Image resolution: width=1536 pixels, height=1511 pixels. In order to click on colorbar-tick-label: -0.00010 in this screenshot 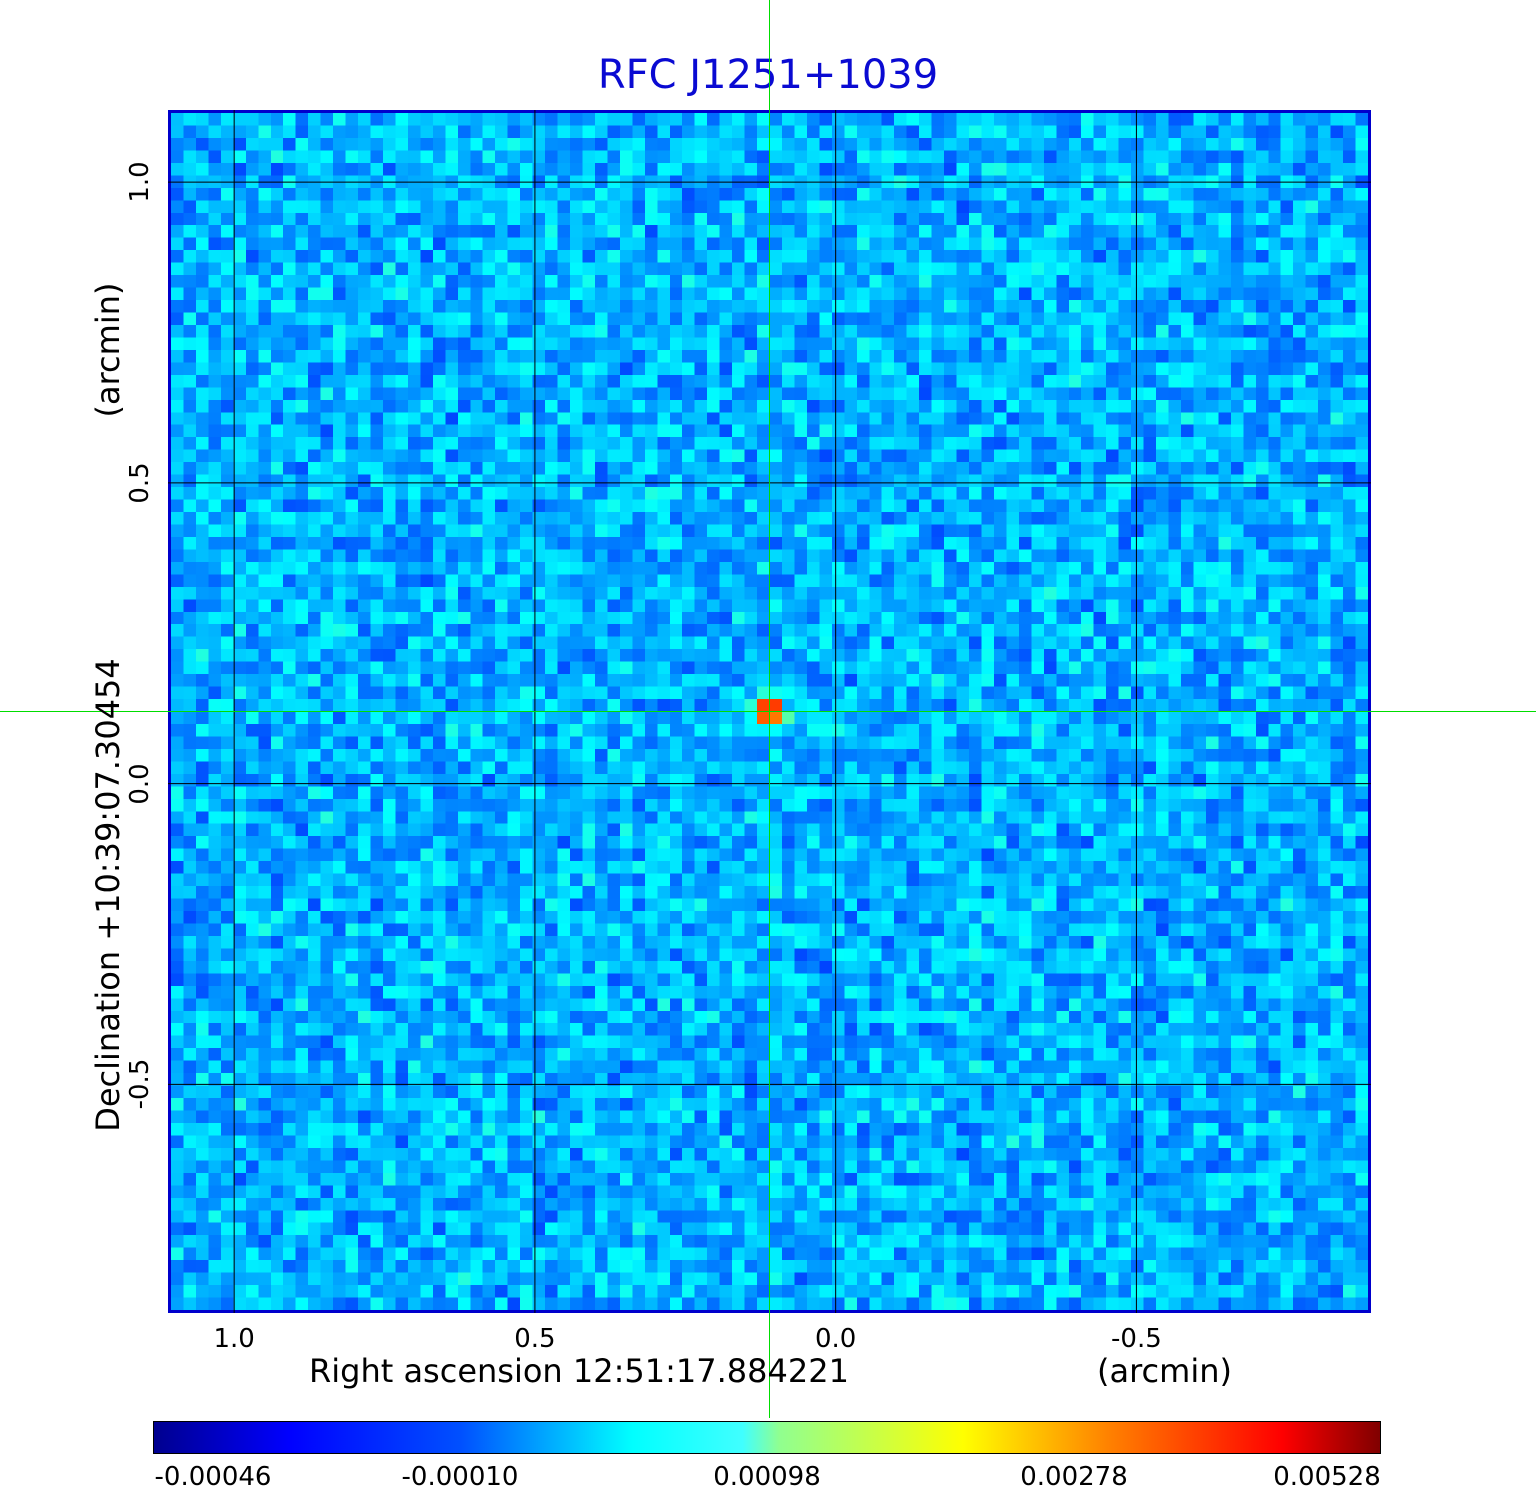, I will do `click(460, 1477)`.